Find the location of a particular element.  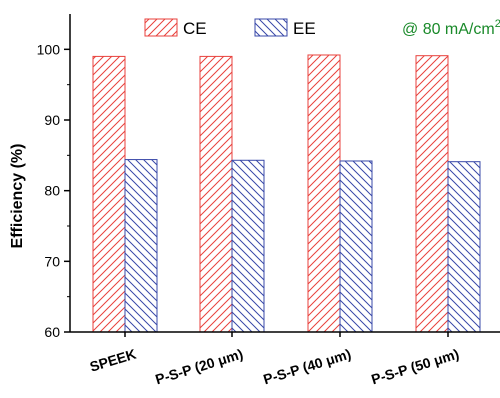

annotation-text: @ 80 mA/cm is located at coordinates (448, 29).